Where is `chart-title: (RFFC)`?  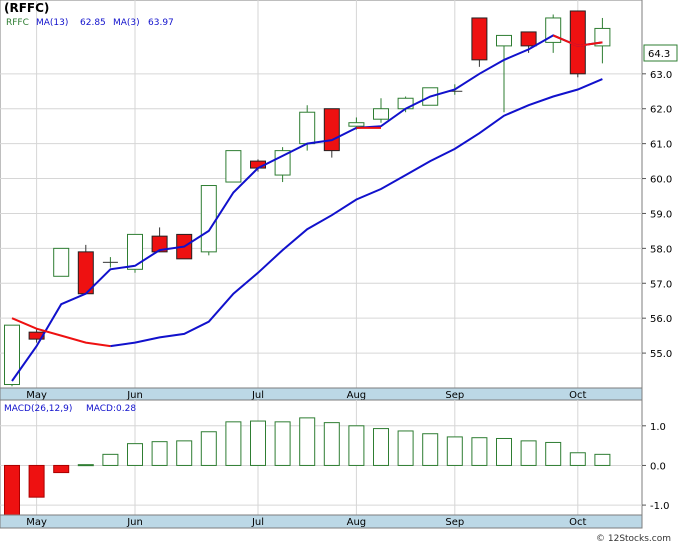
chart-title: (RFFC) is located at coordinates (26, 8).